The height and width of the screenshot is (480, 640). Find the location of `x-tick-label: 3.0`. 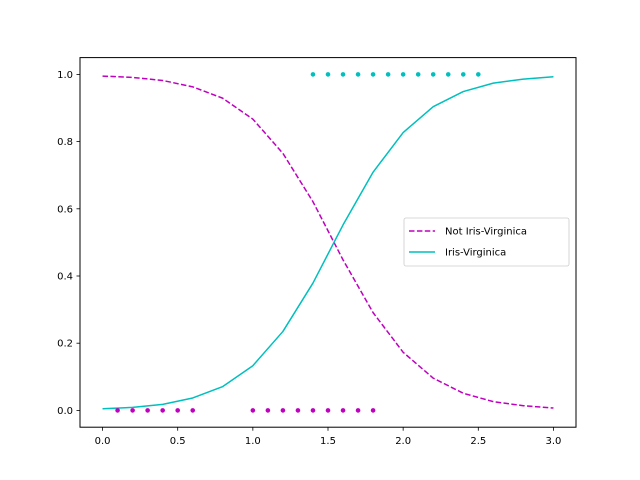

x-tick-label: 3.0 is located at coordinates (554, 441).